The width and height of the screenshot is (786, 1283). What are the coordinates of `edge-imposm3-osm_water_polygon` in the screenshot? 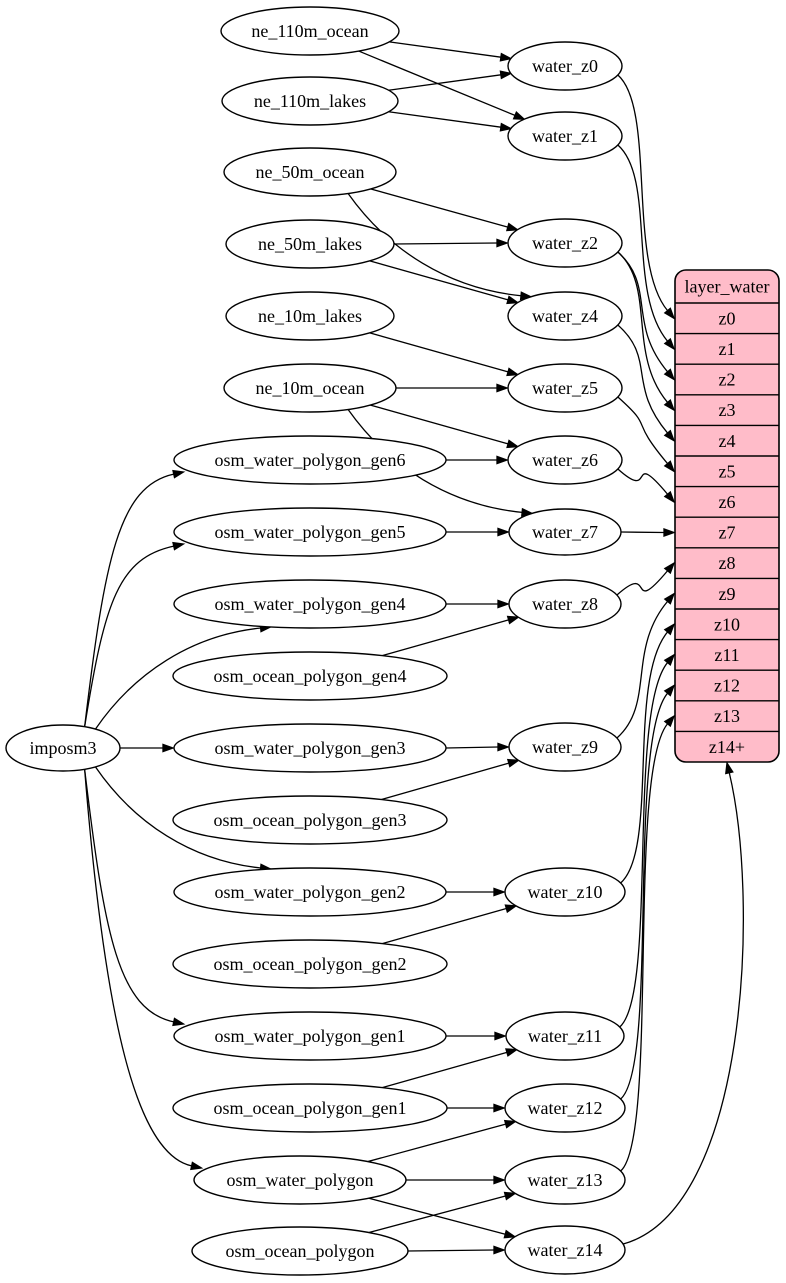 It's located at (144, 970).